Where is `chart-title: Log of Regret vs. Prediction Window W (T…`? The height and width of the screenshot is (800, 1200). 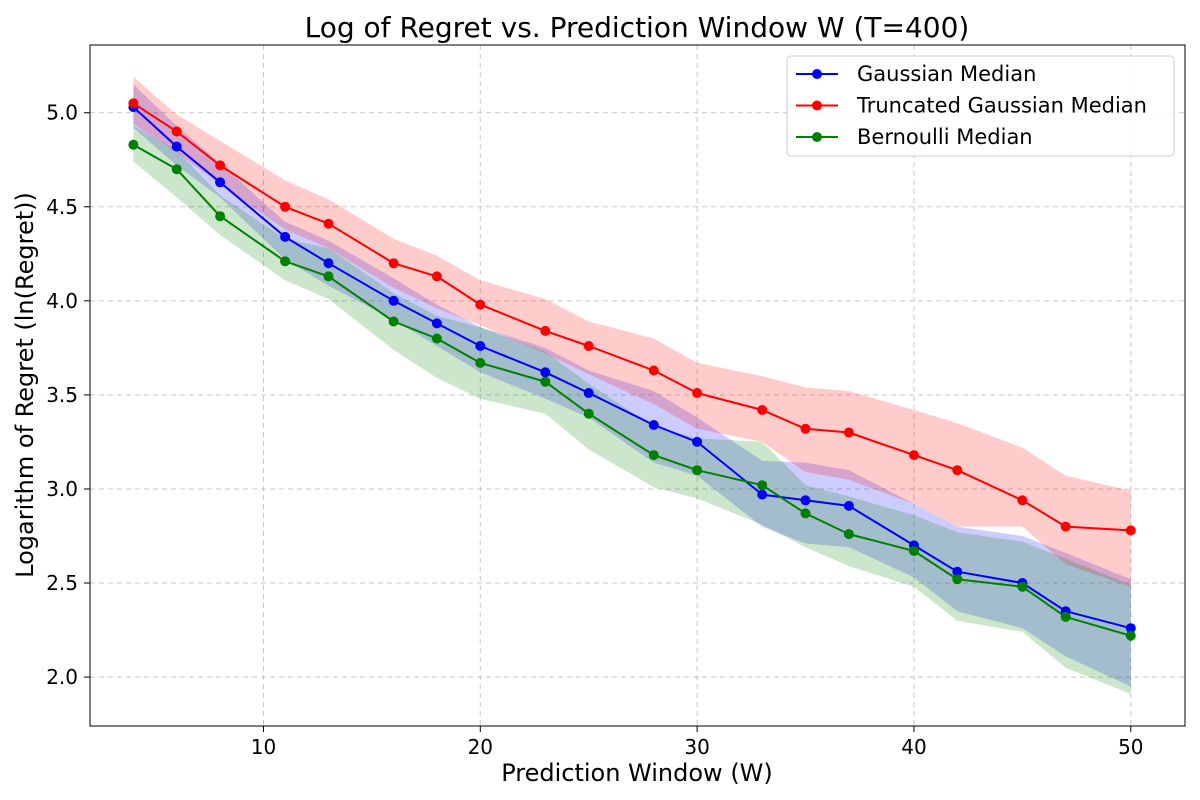
chart-title: Log of Regret vs. Prediction Window W (T… is located at coordinates (637, 27).